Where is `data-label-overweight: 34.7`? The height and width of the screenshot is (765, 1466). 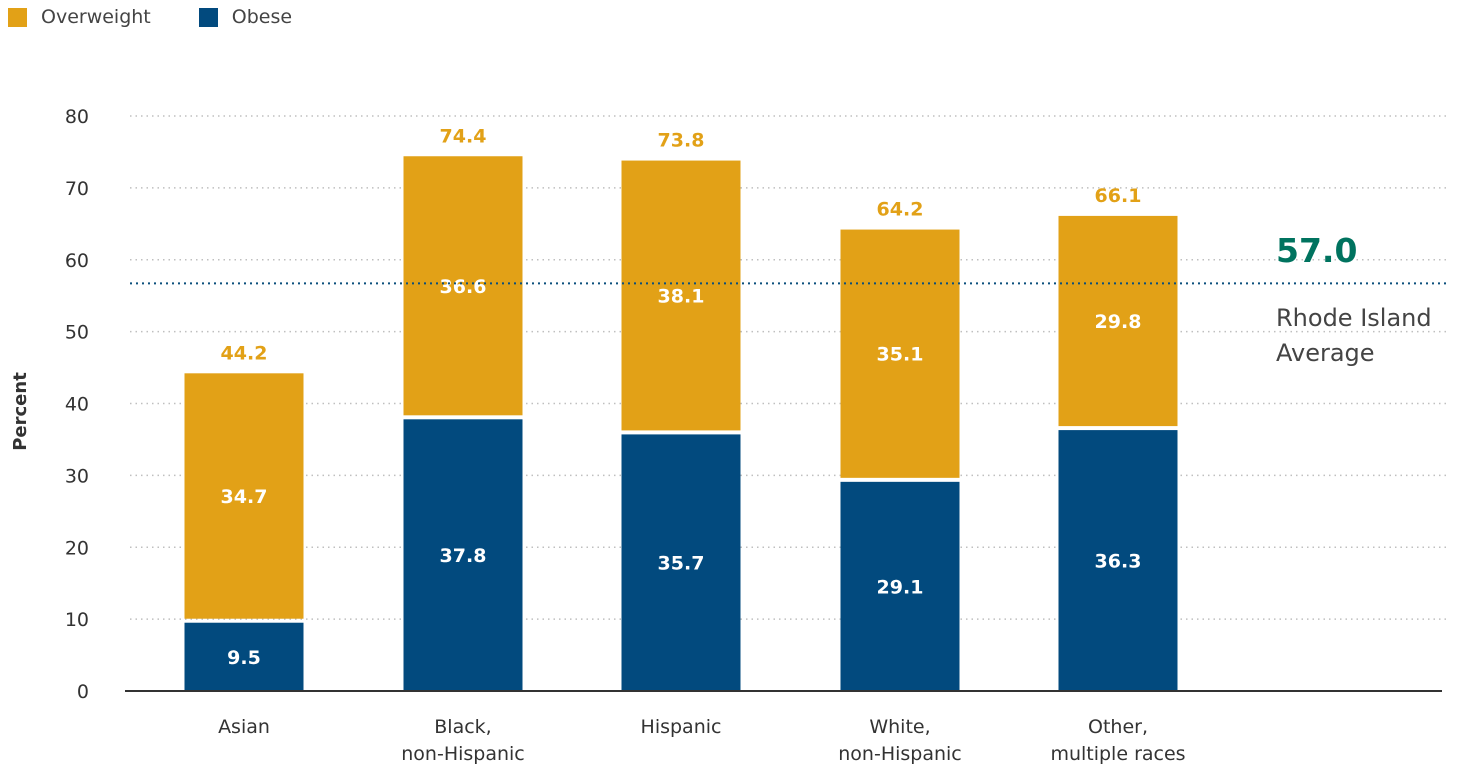
data-label-overweight: 34.7 is located at coordinates (244, 497).